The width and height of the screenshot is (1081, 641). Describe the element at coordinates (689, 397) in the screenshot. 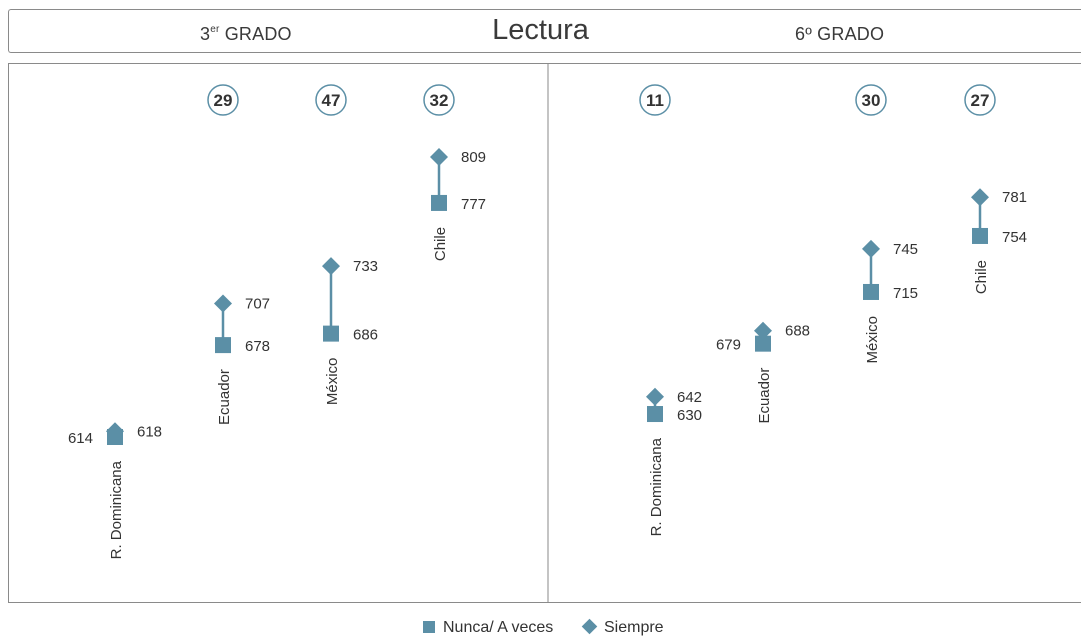

I see `data-label-diamond: 642` at that location.